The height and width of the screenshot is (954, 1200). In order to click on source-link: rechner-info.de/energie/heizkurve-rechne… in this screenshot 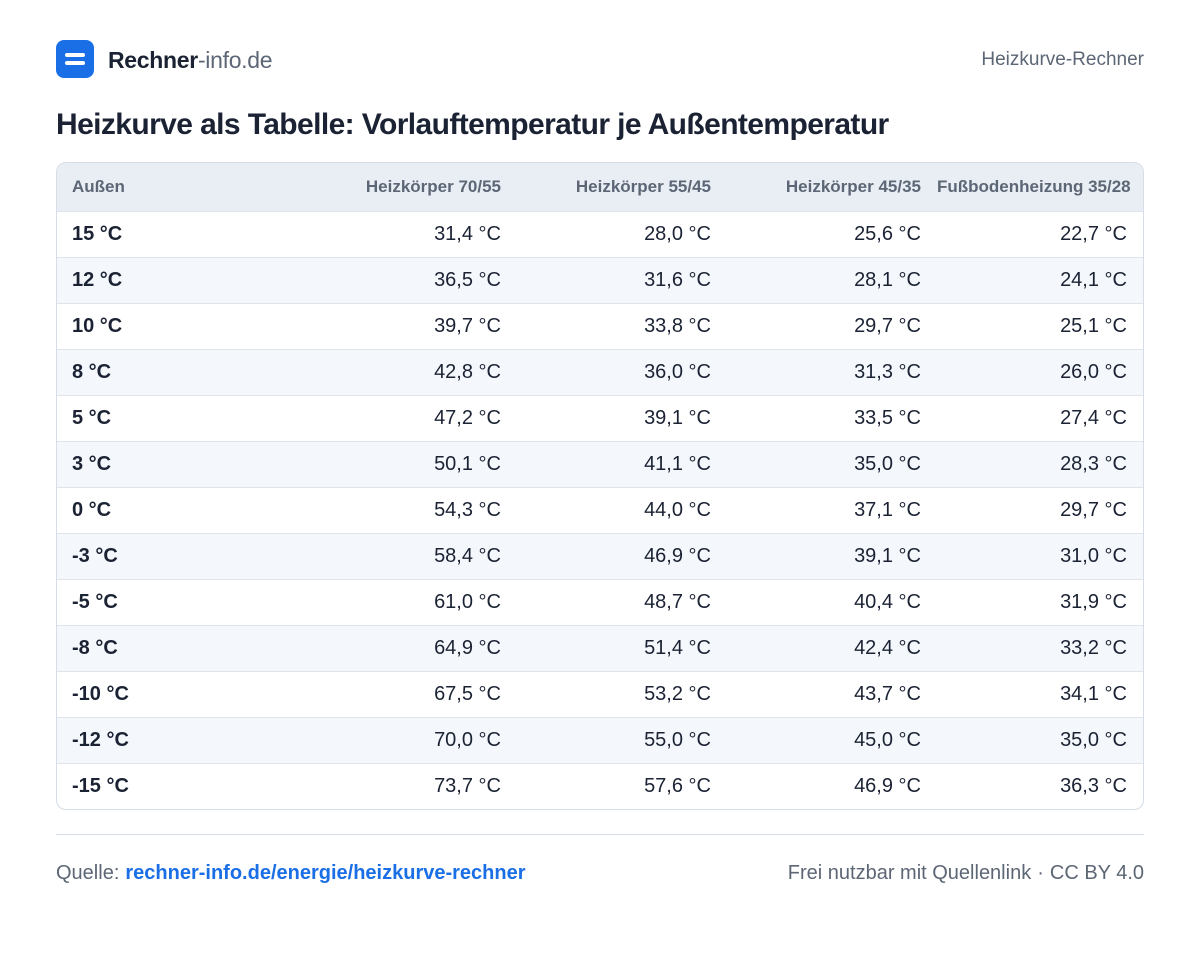, I will do `click(325, 873)`.